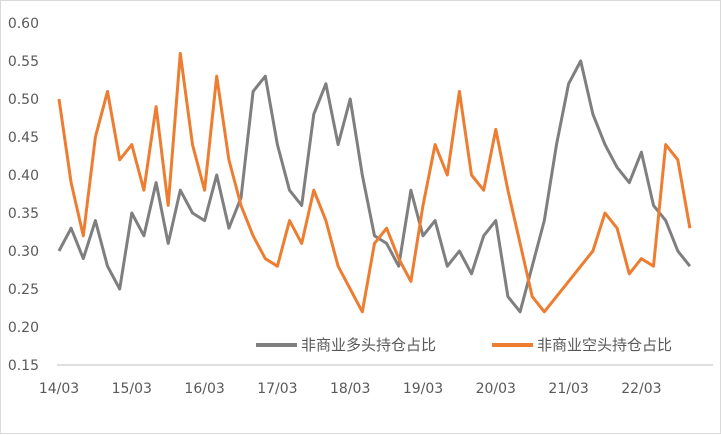 The image size is (721, 435). What do you see at coordinates (277, 389) in the screenshot?
I see `x-tick-label: 17/03` at bounding box center [277, 389].